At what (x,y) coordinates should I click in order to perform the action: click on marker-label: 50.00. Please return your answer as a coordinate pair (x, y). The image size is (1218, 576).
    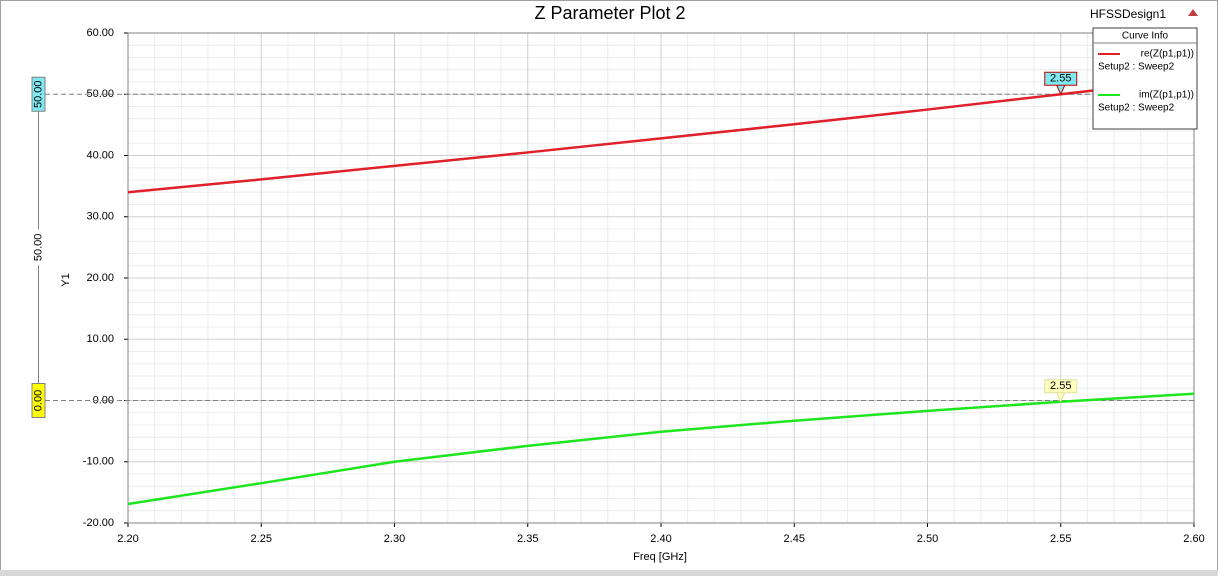
    Looking at the image, I should click on (38, 94).